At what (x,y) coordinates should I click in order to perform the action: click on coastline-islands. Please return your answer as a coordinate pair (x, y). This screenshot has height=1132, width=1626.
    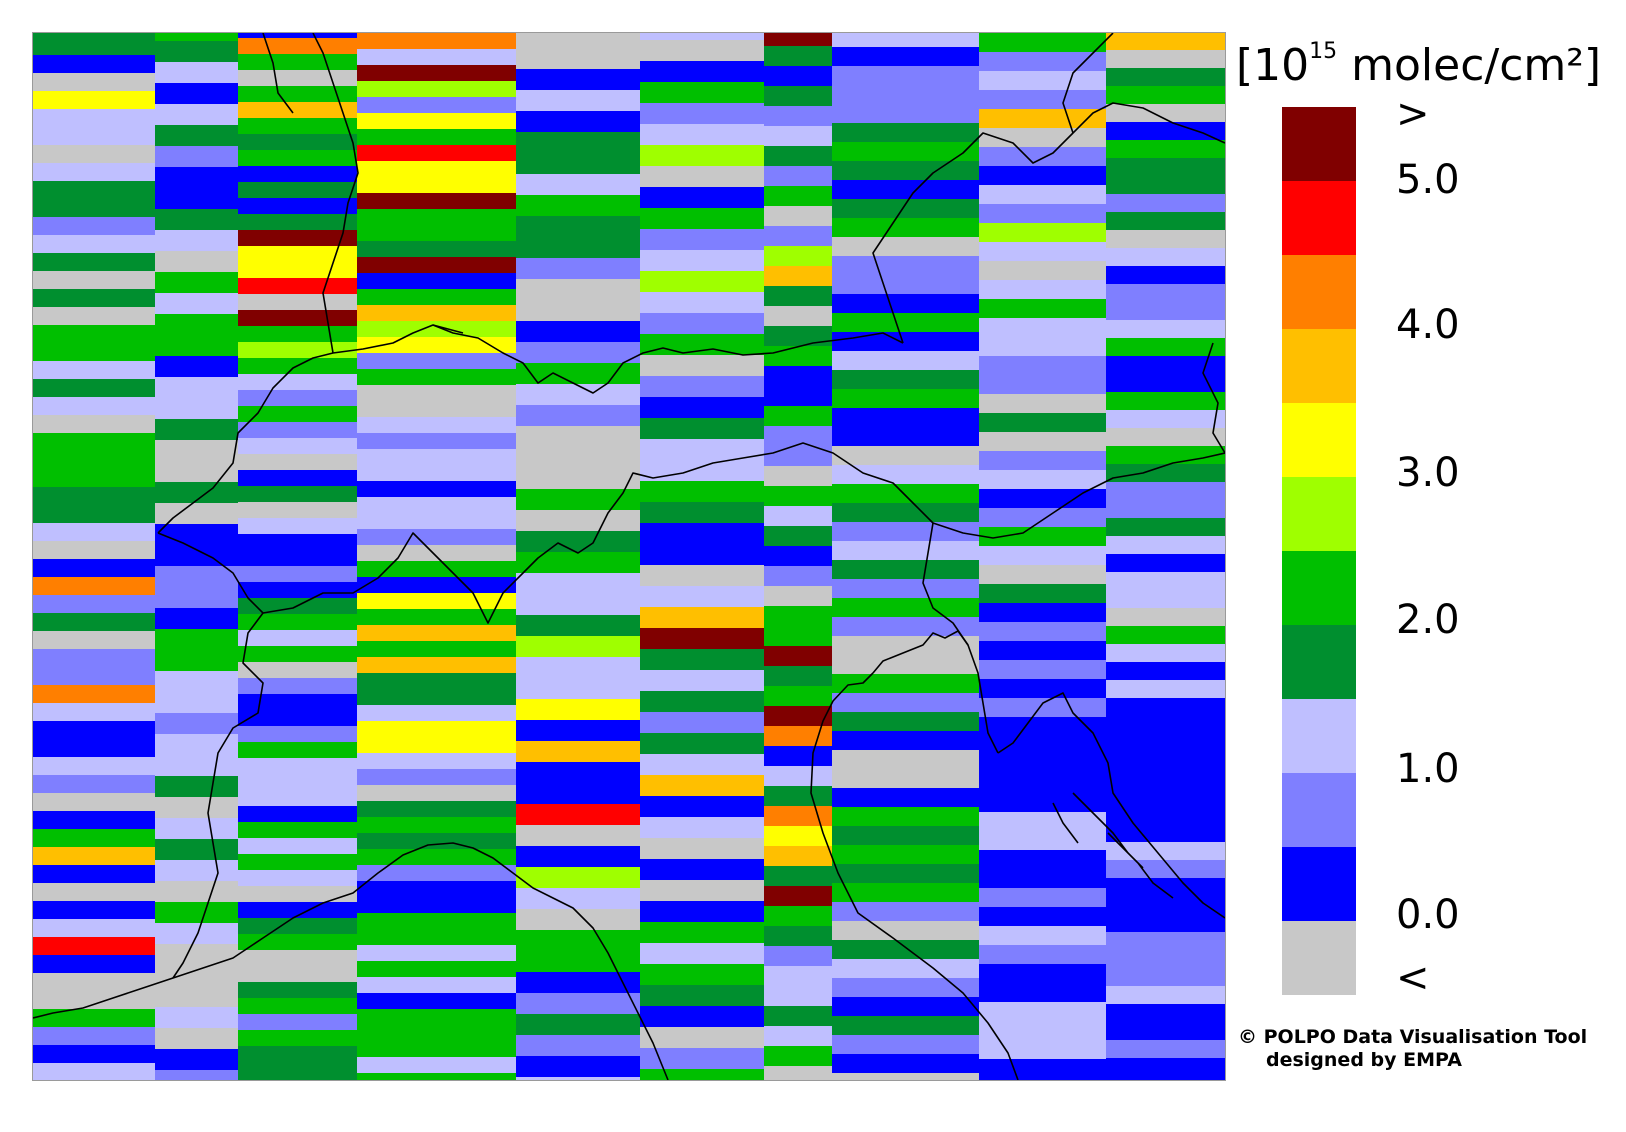
    Looking at the image, I should click on (1113, 845).